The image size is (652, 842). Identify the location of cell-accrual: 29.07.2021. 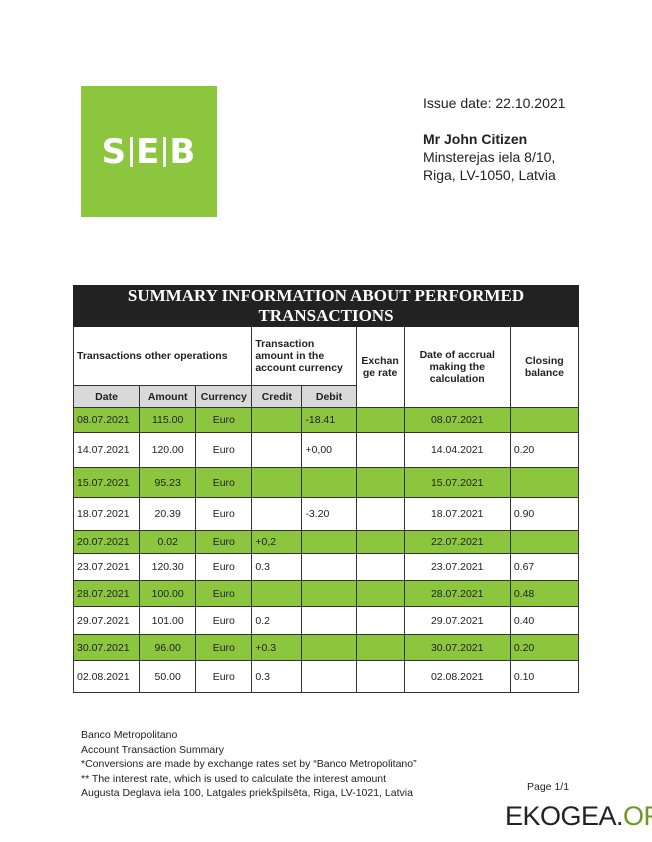
(457, 620).